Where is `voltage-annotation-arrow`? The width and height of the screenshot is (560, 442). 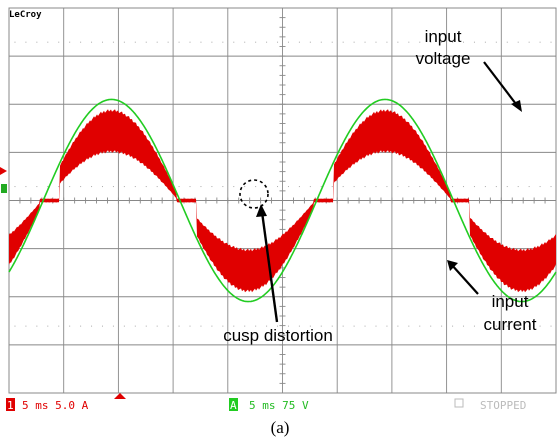 voltage-annotation-arrow is located at coordinates (501, 85).